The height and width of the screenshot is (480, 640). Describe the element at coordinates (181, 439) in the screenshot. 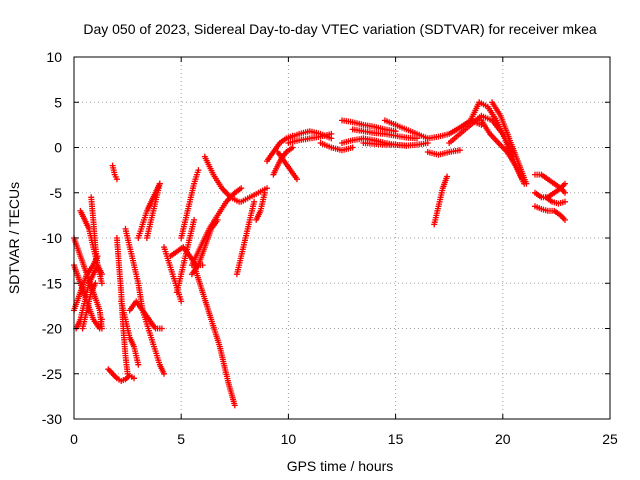

I see `x-tick-label: 5` at that location.